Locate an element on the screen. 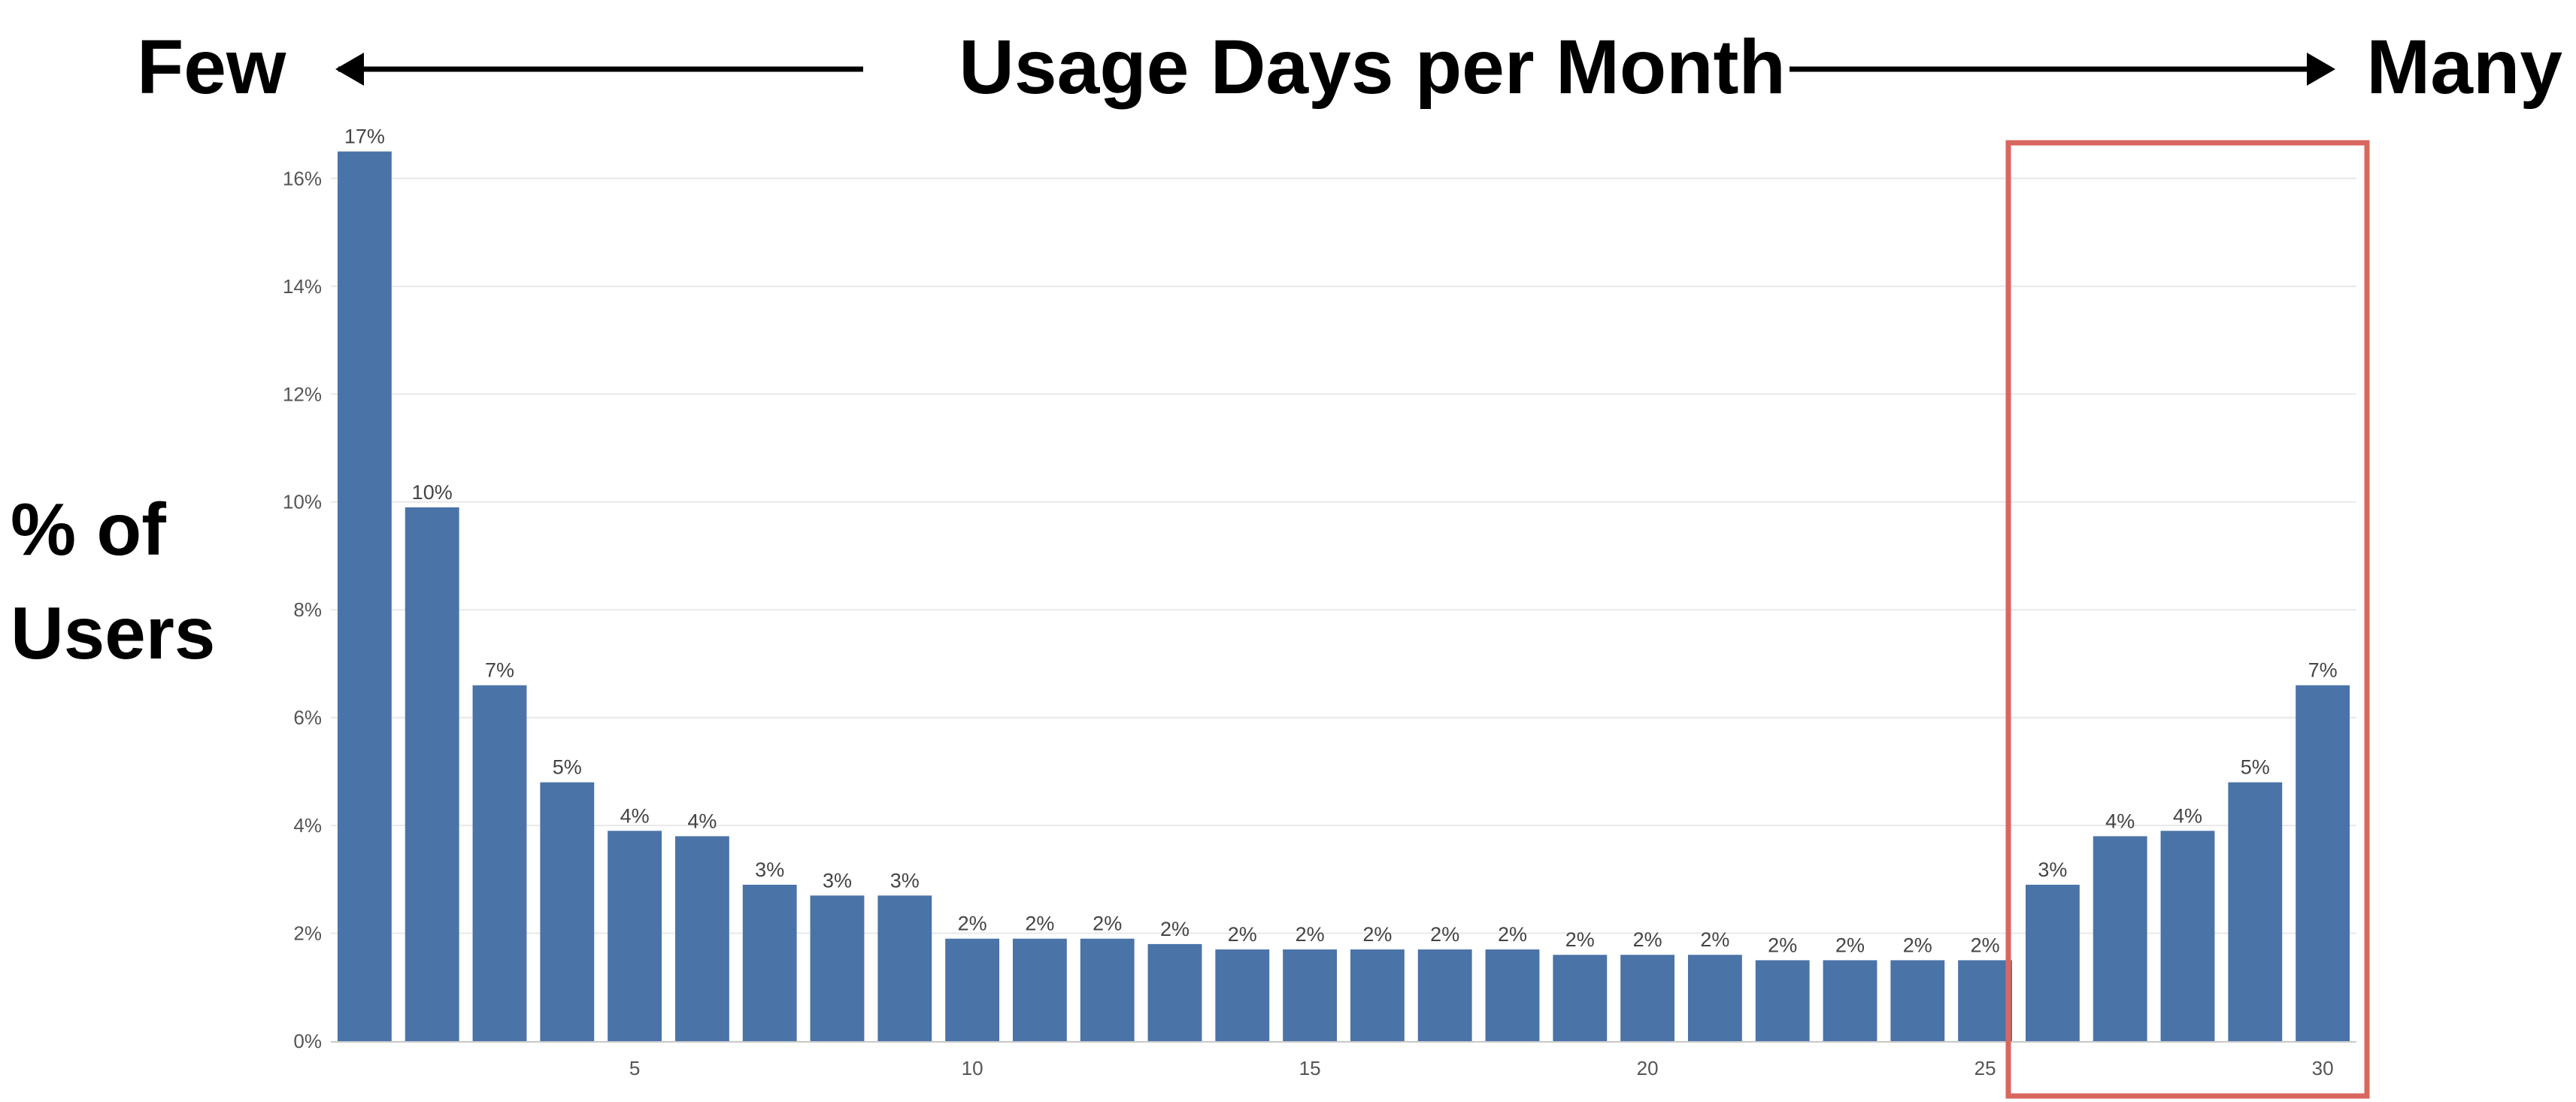 The width and height of the screenshot is (2576, 1102). y-tick-labels: 0% 2% 4% 6% 8% 10% 12% 14% 16% is located at coordinates (302, 609).